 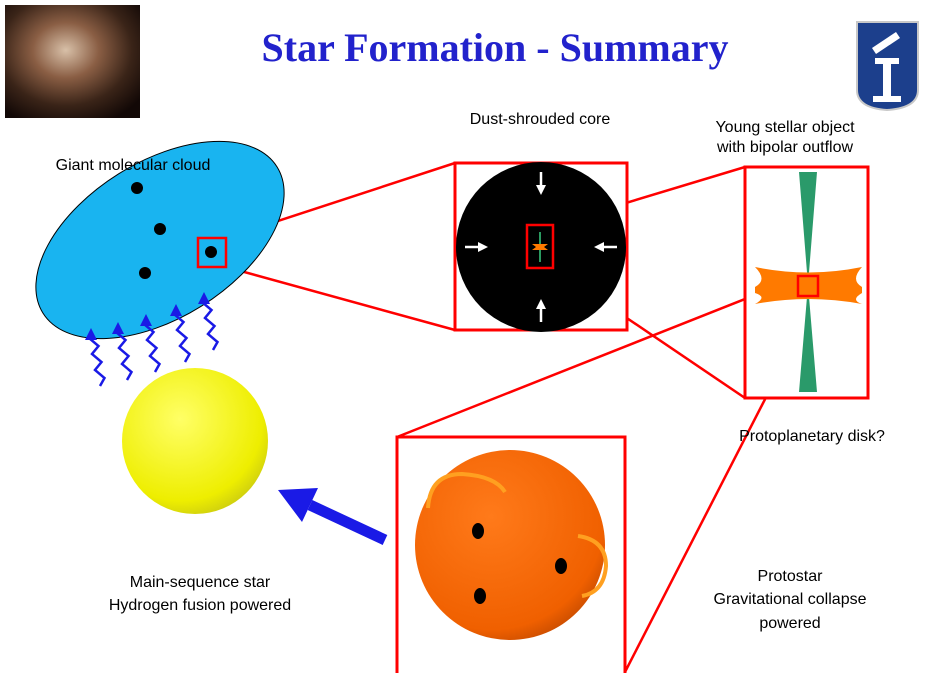 I want to click on yso-label-2: with bipolar outflow, so click(x=785, y=147).